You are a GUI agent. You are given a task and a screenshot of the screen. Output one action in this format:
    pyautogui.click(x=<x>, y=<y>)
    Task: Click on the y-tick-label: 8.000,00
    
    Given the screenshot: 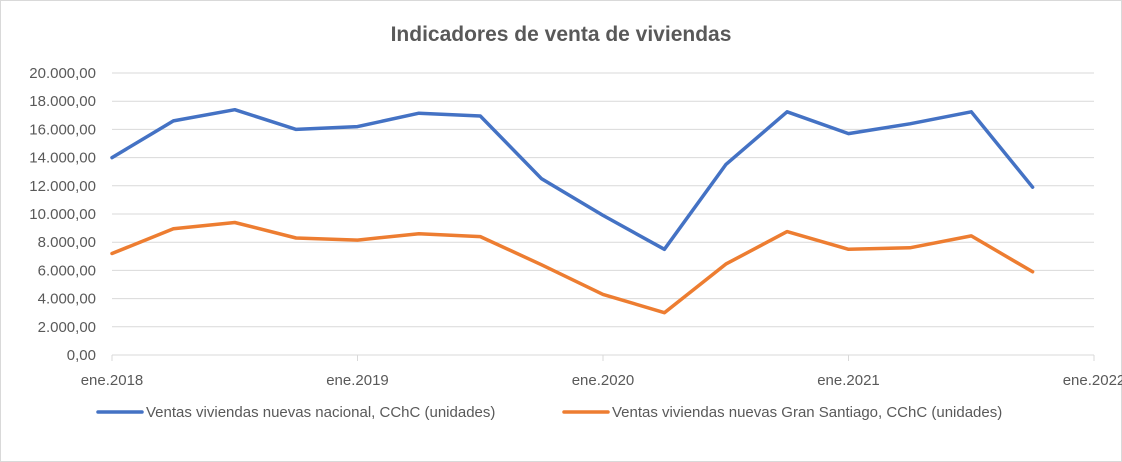 What is the action you would take?
    pyautogui.click(x=67, y=242)
    